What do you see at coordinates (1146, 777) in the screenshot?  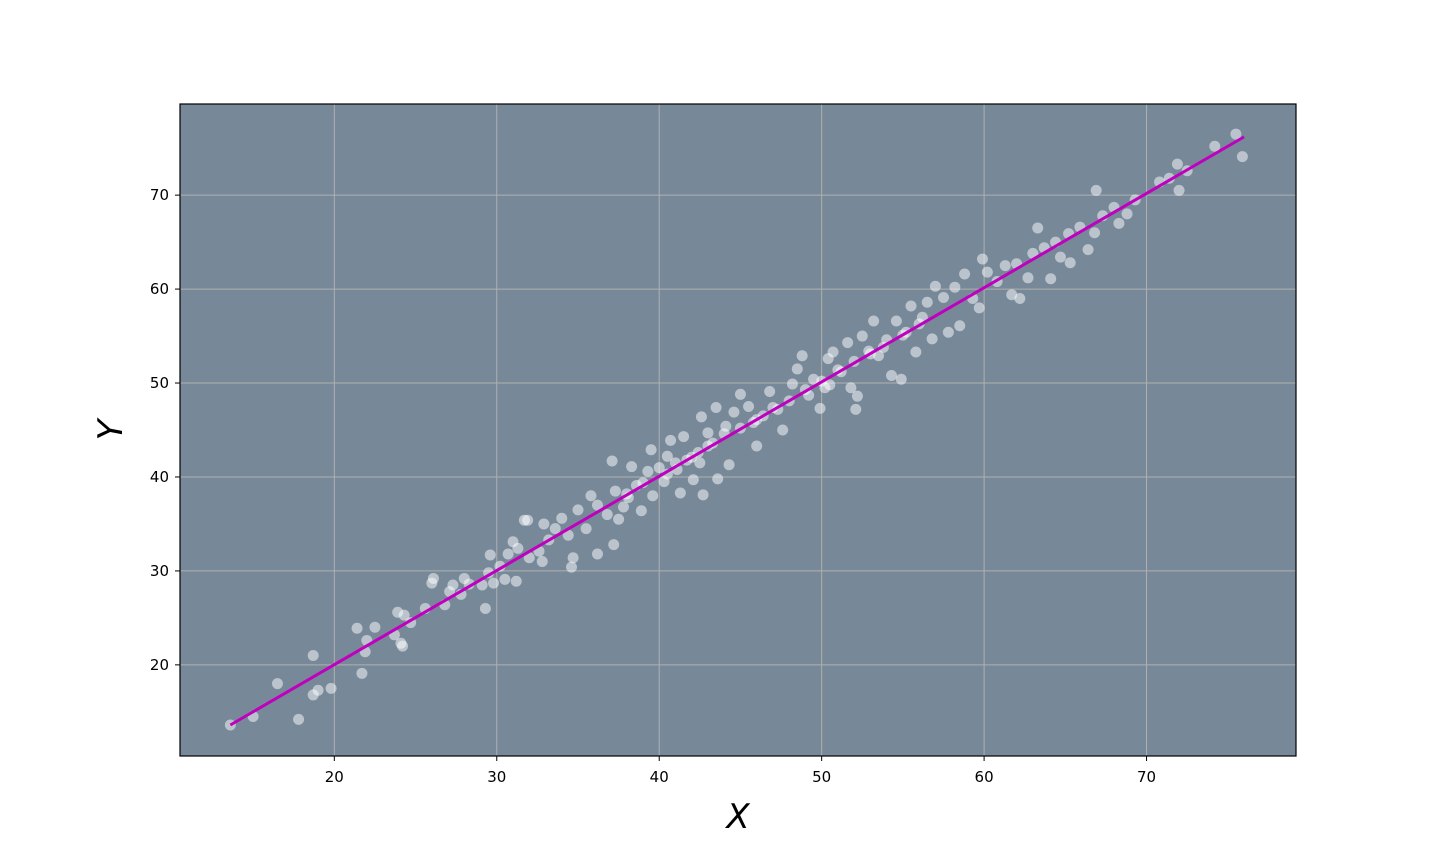 I see `x-tick-label: 70` at bounding box center [1146, 777].